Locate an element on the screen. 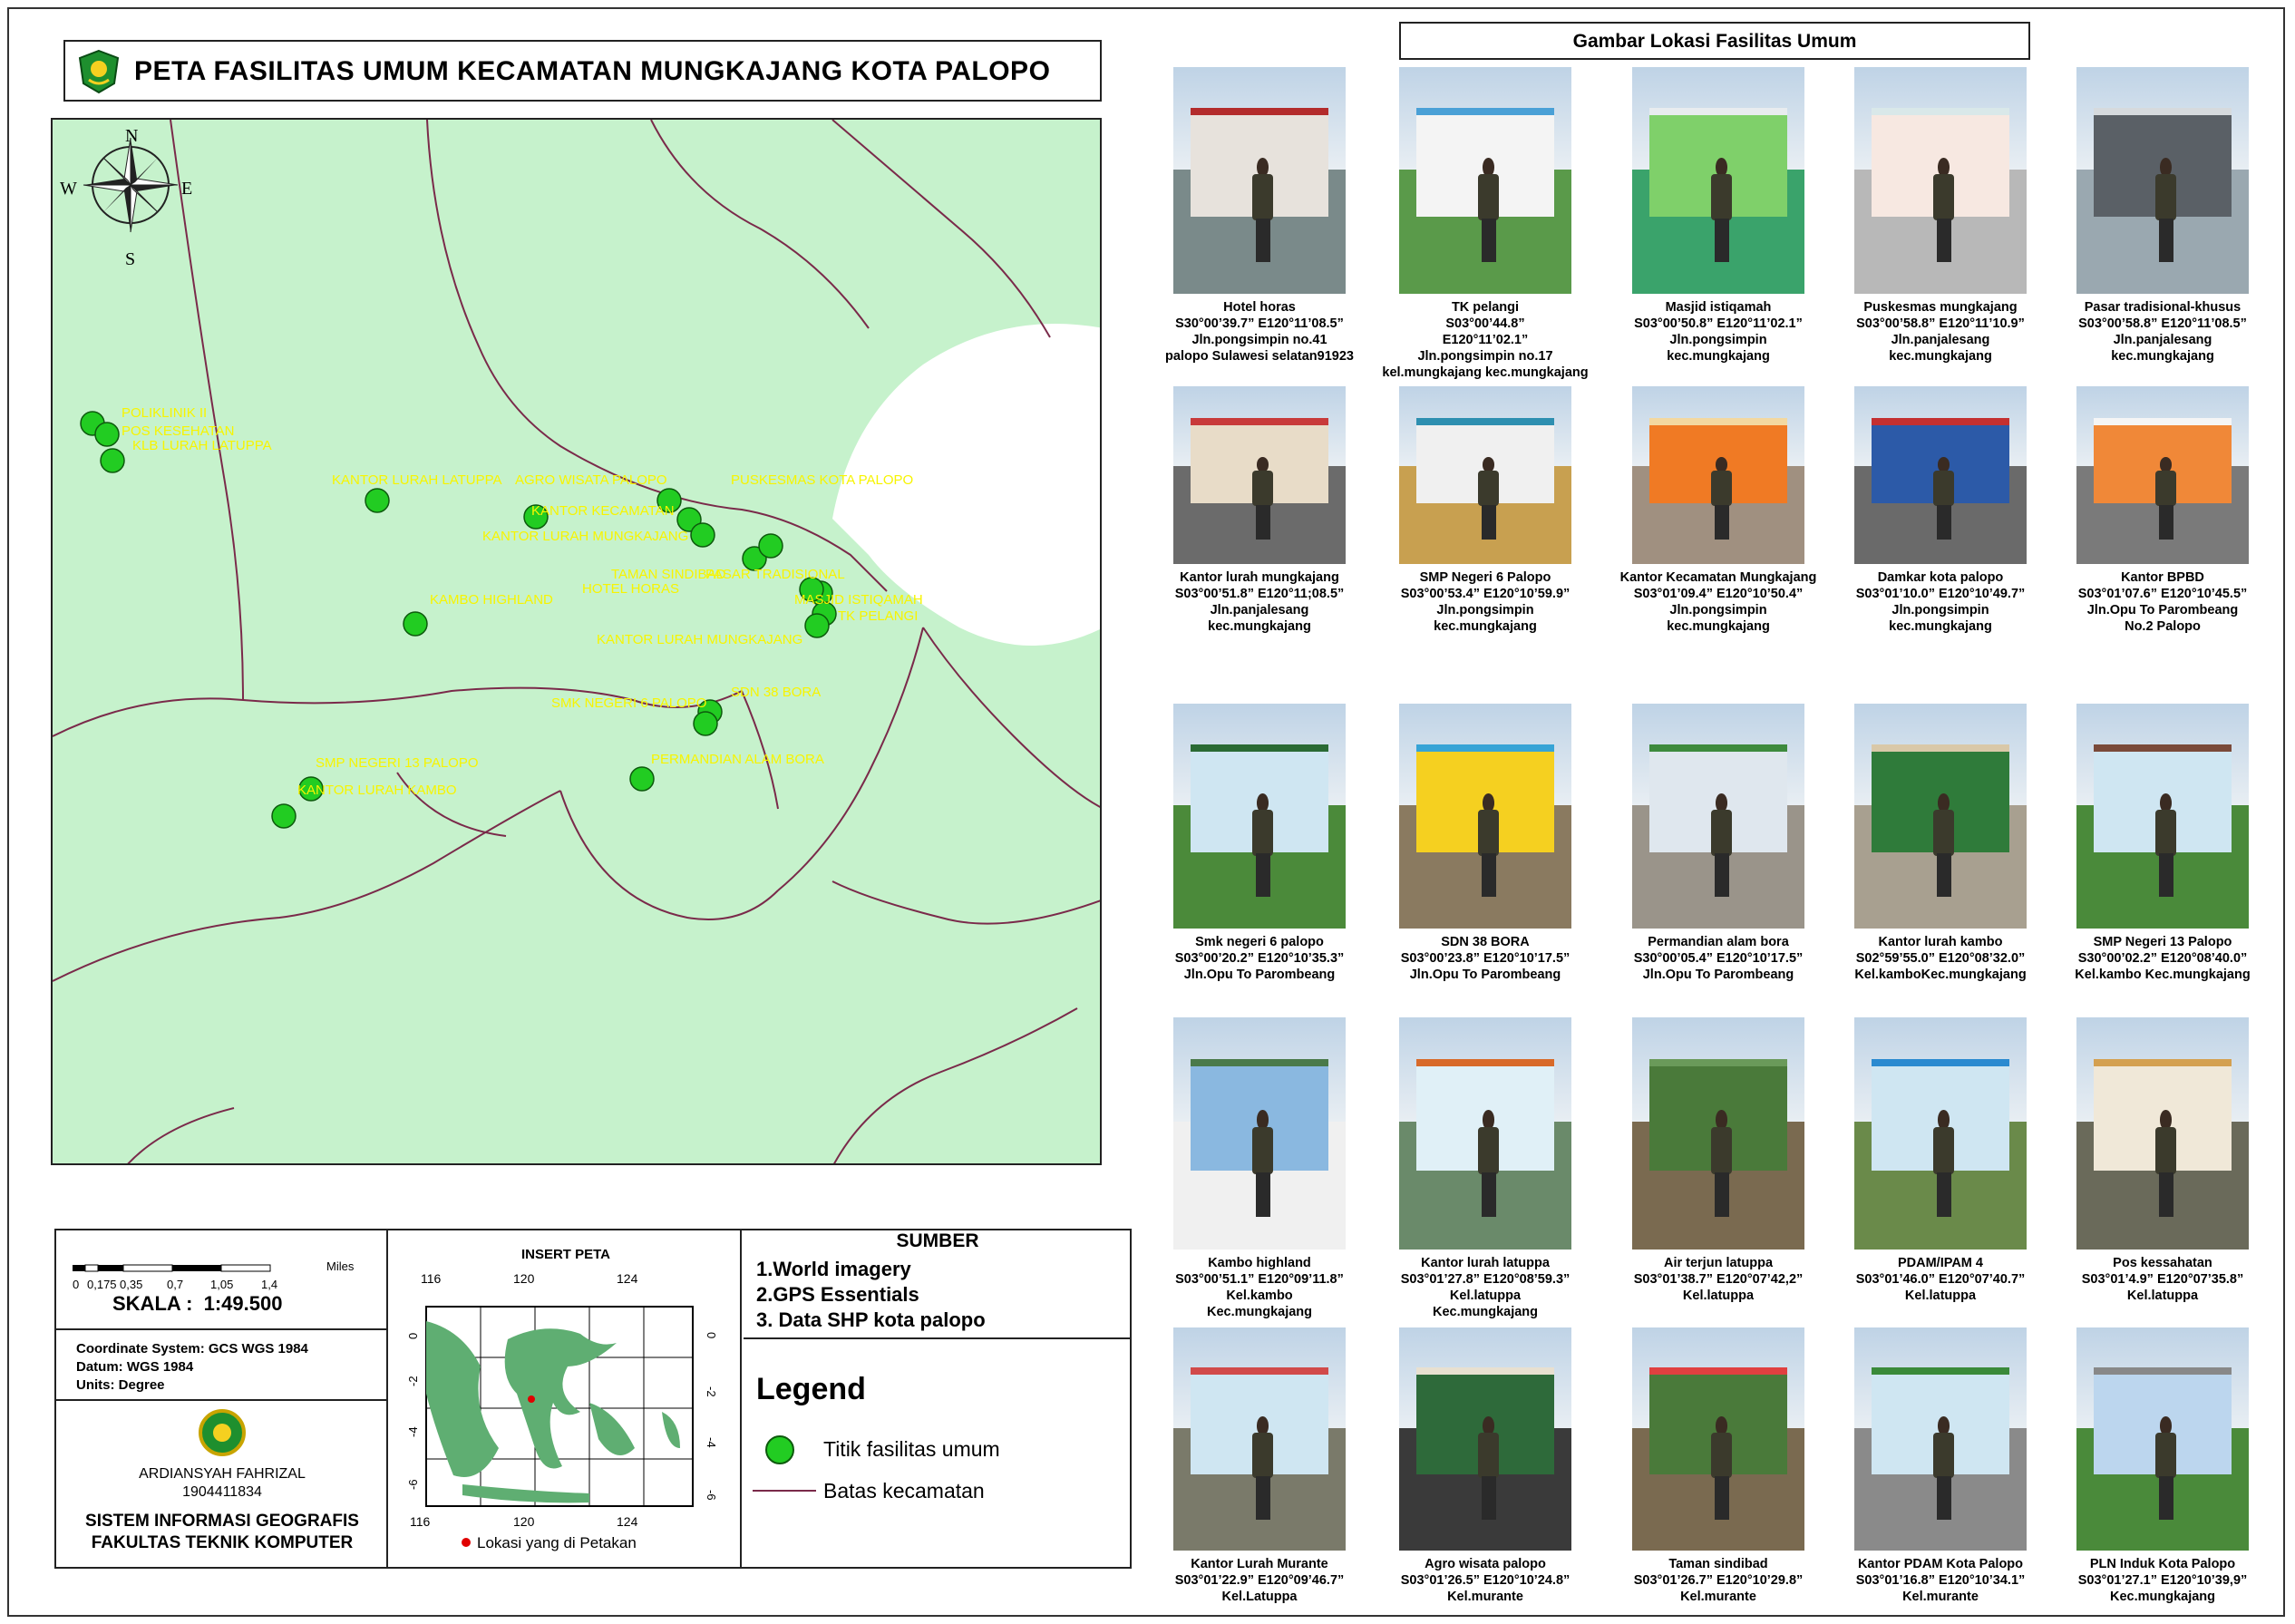 This screenshot has height=1624, width=2295. facility-label: TK PELANGI is located at coordinates (879, 616).